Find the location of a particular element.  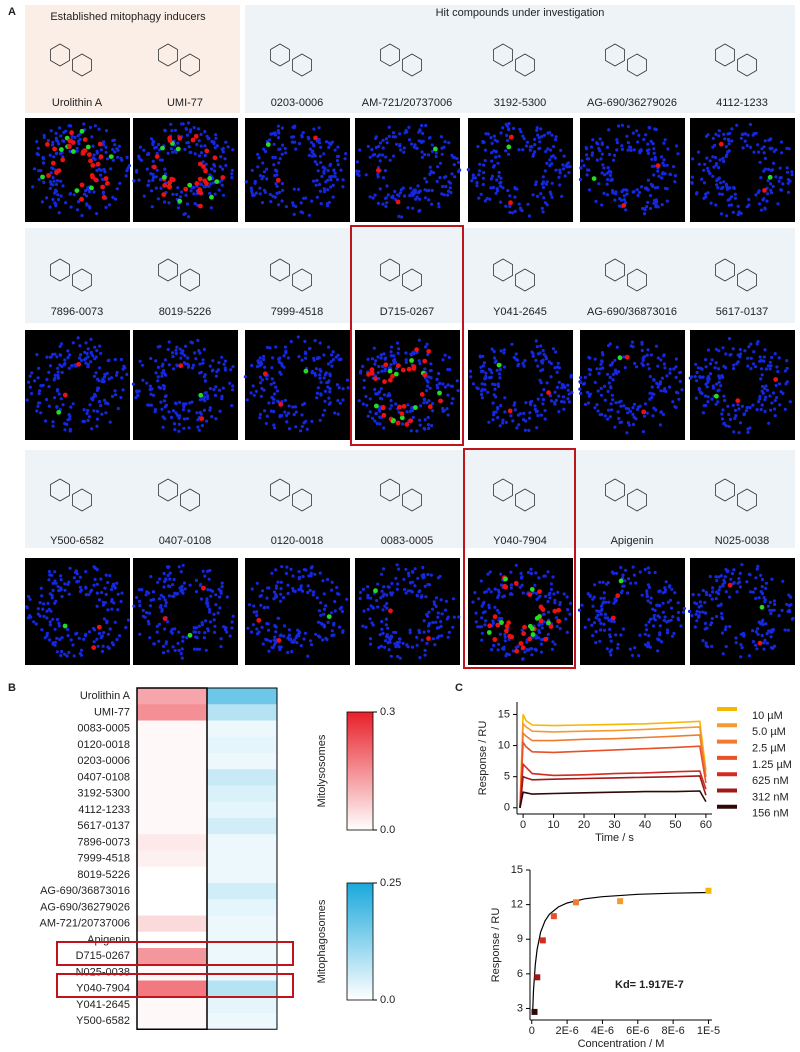

panel-label: B is located at coordinates (12, 688).